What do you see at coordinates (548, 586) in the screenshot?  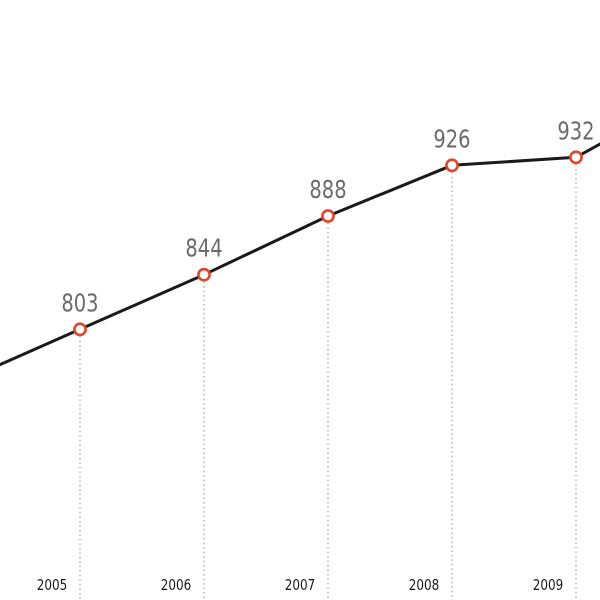 I see `x-tick-label-2009: 2009` at bounding box center [548, 586].